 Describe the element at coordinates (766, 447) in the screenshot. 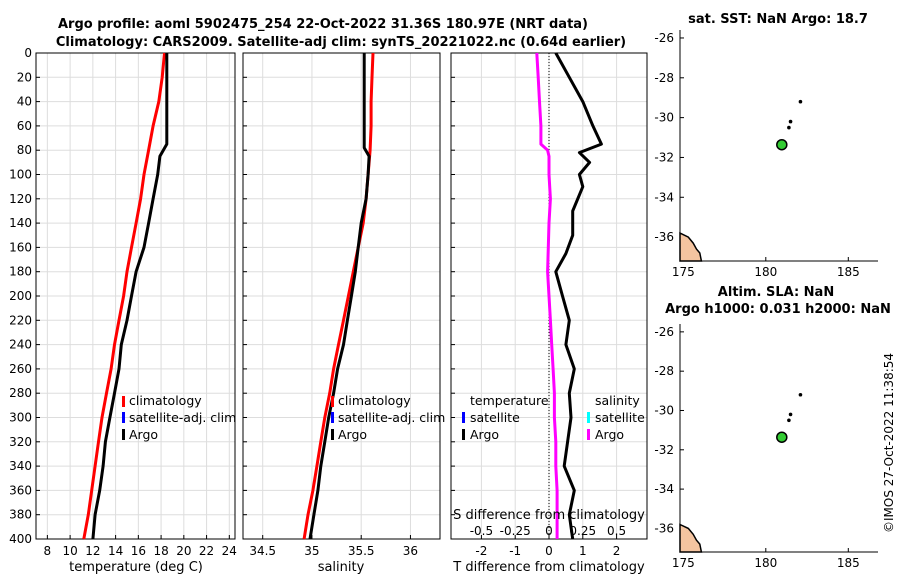

I see `sla-map-axes: 175 180 185 -26 -28 -30 -32 -34 -36` at that location.